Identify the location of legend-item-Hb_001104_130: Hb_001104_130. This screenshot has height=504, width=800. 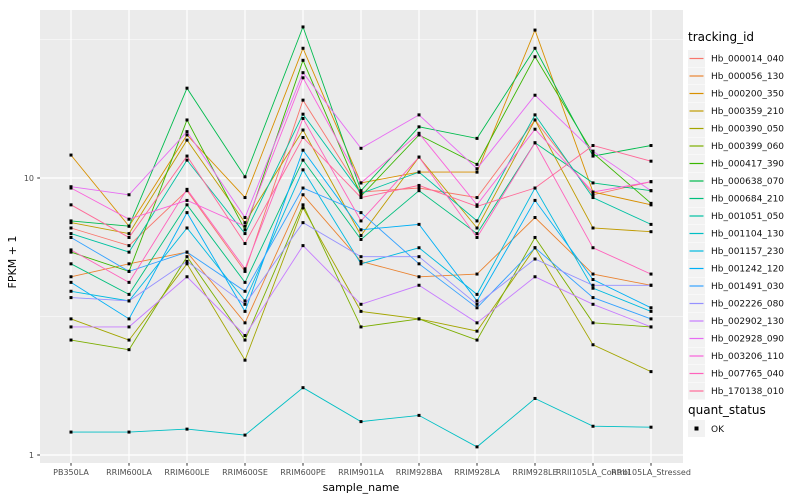
(736, 233).